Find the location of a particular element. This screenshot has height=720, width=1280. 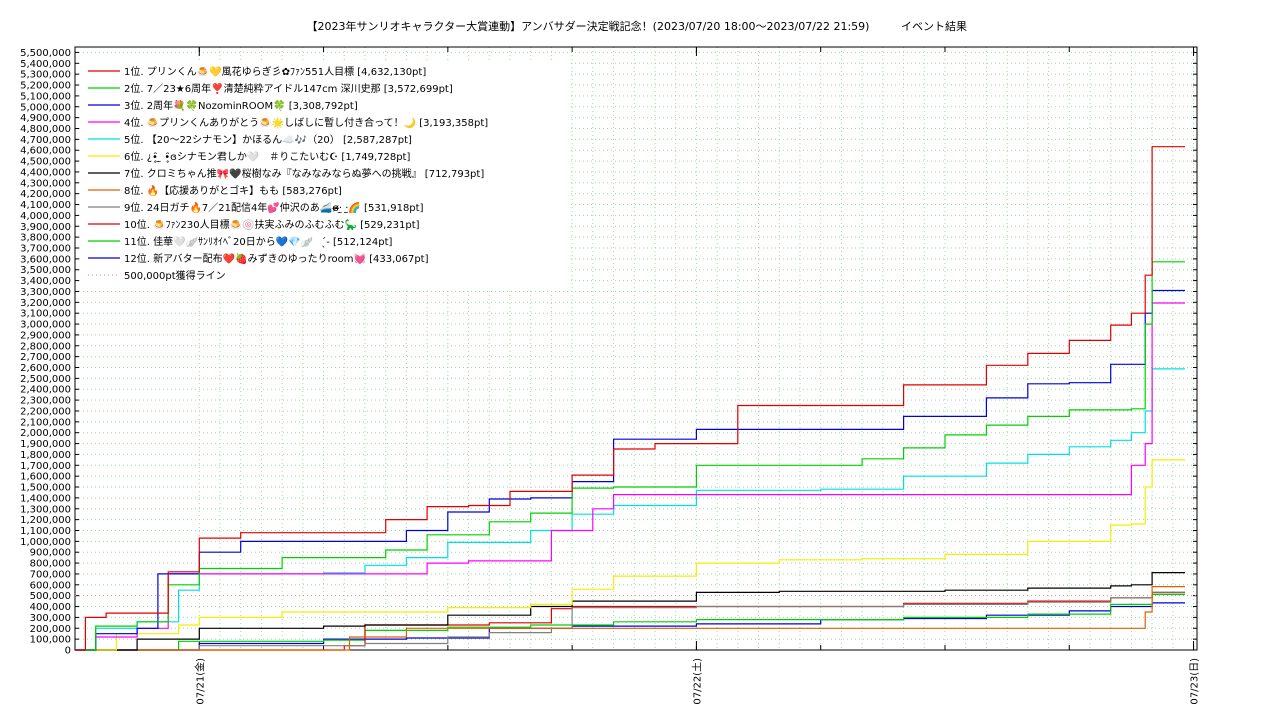

legend-entry: 12位. 新アバター配布❤️🍓みずきのゆったりroom💓 [433,067pt] is located at coordinates (276, 258).